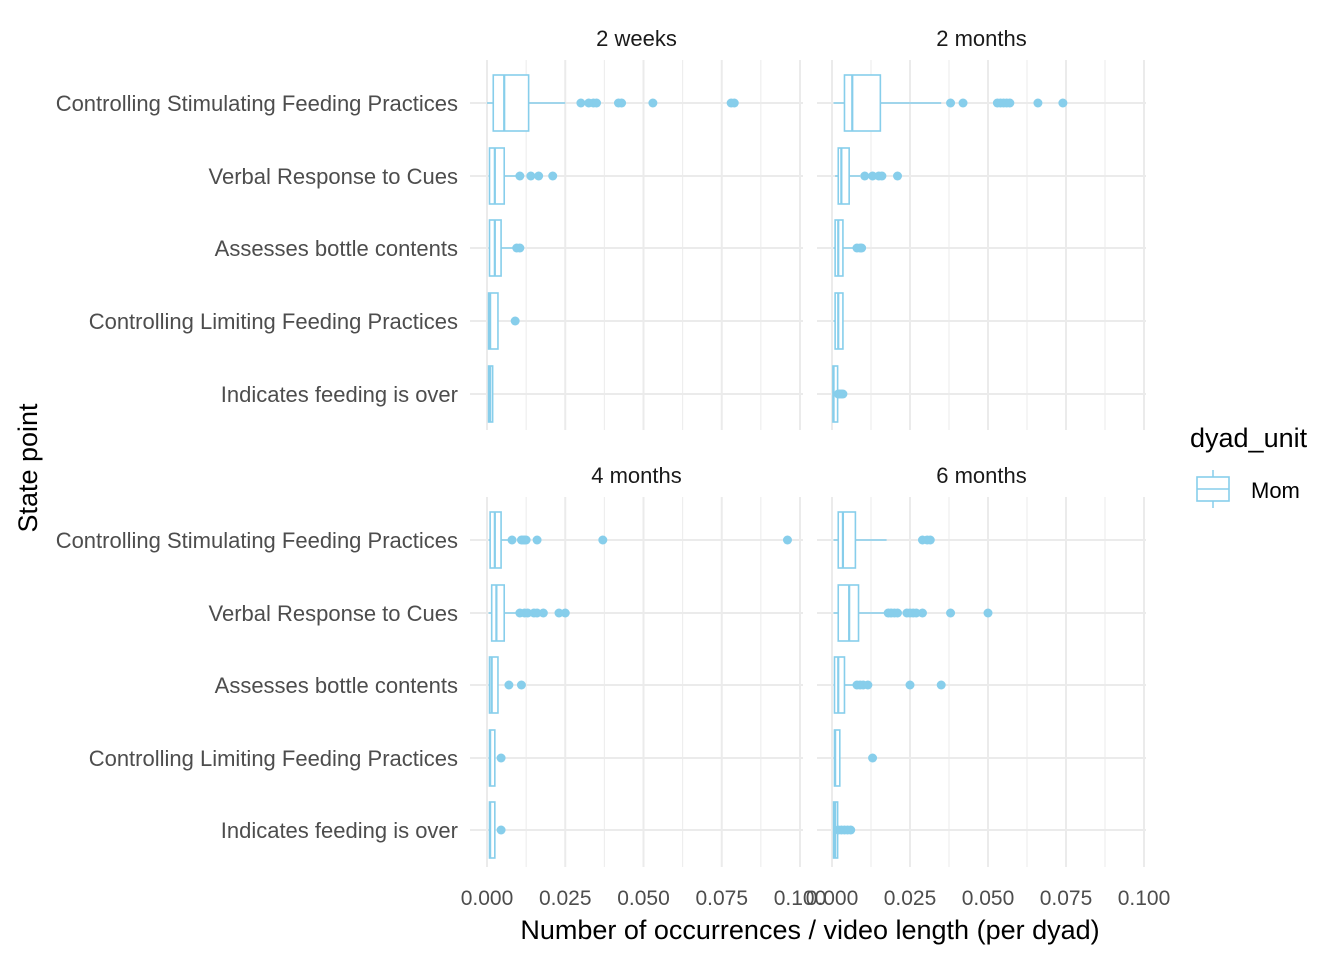  Describe the element at coordinates (28, 468) in the screenshot. I see `y-axis-title: State point` at that location.